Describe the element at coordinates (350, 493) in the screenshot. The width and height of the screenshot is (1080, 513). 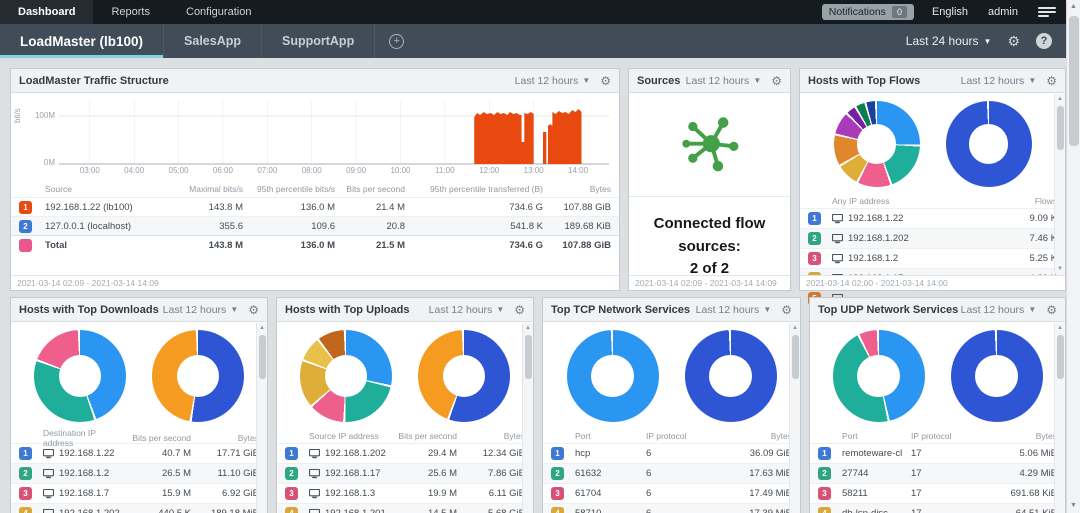
I see `ip-address: 192.168.1.3` at that location.